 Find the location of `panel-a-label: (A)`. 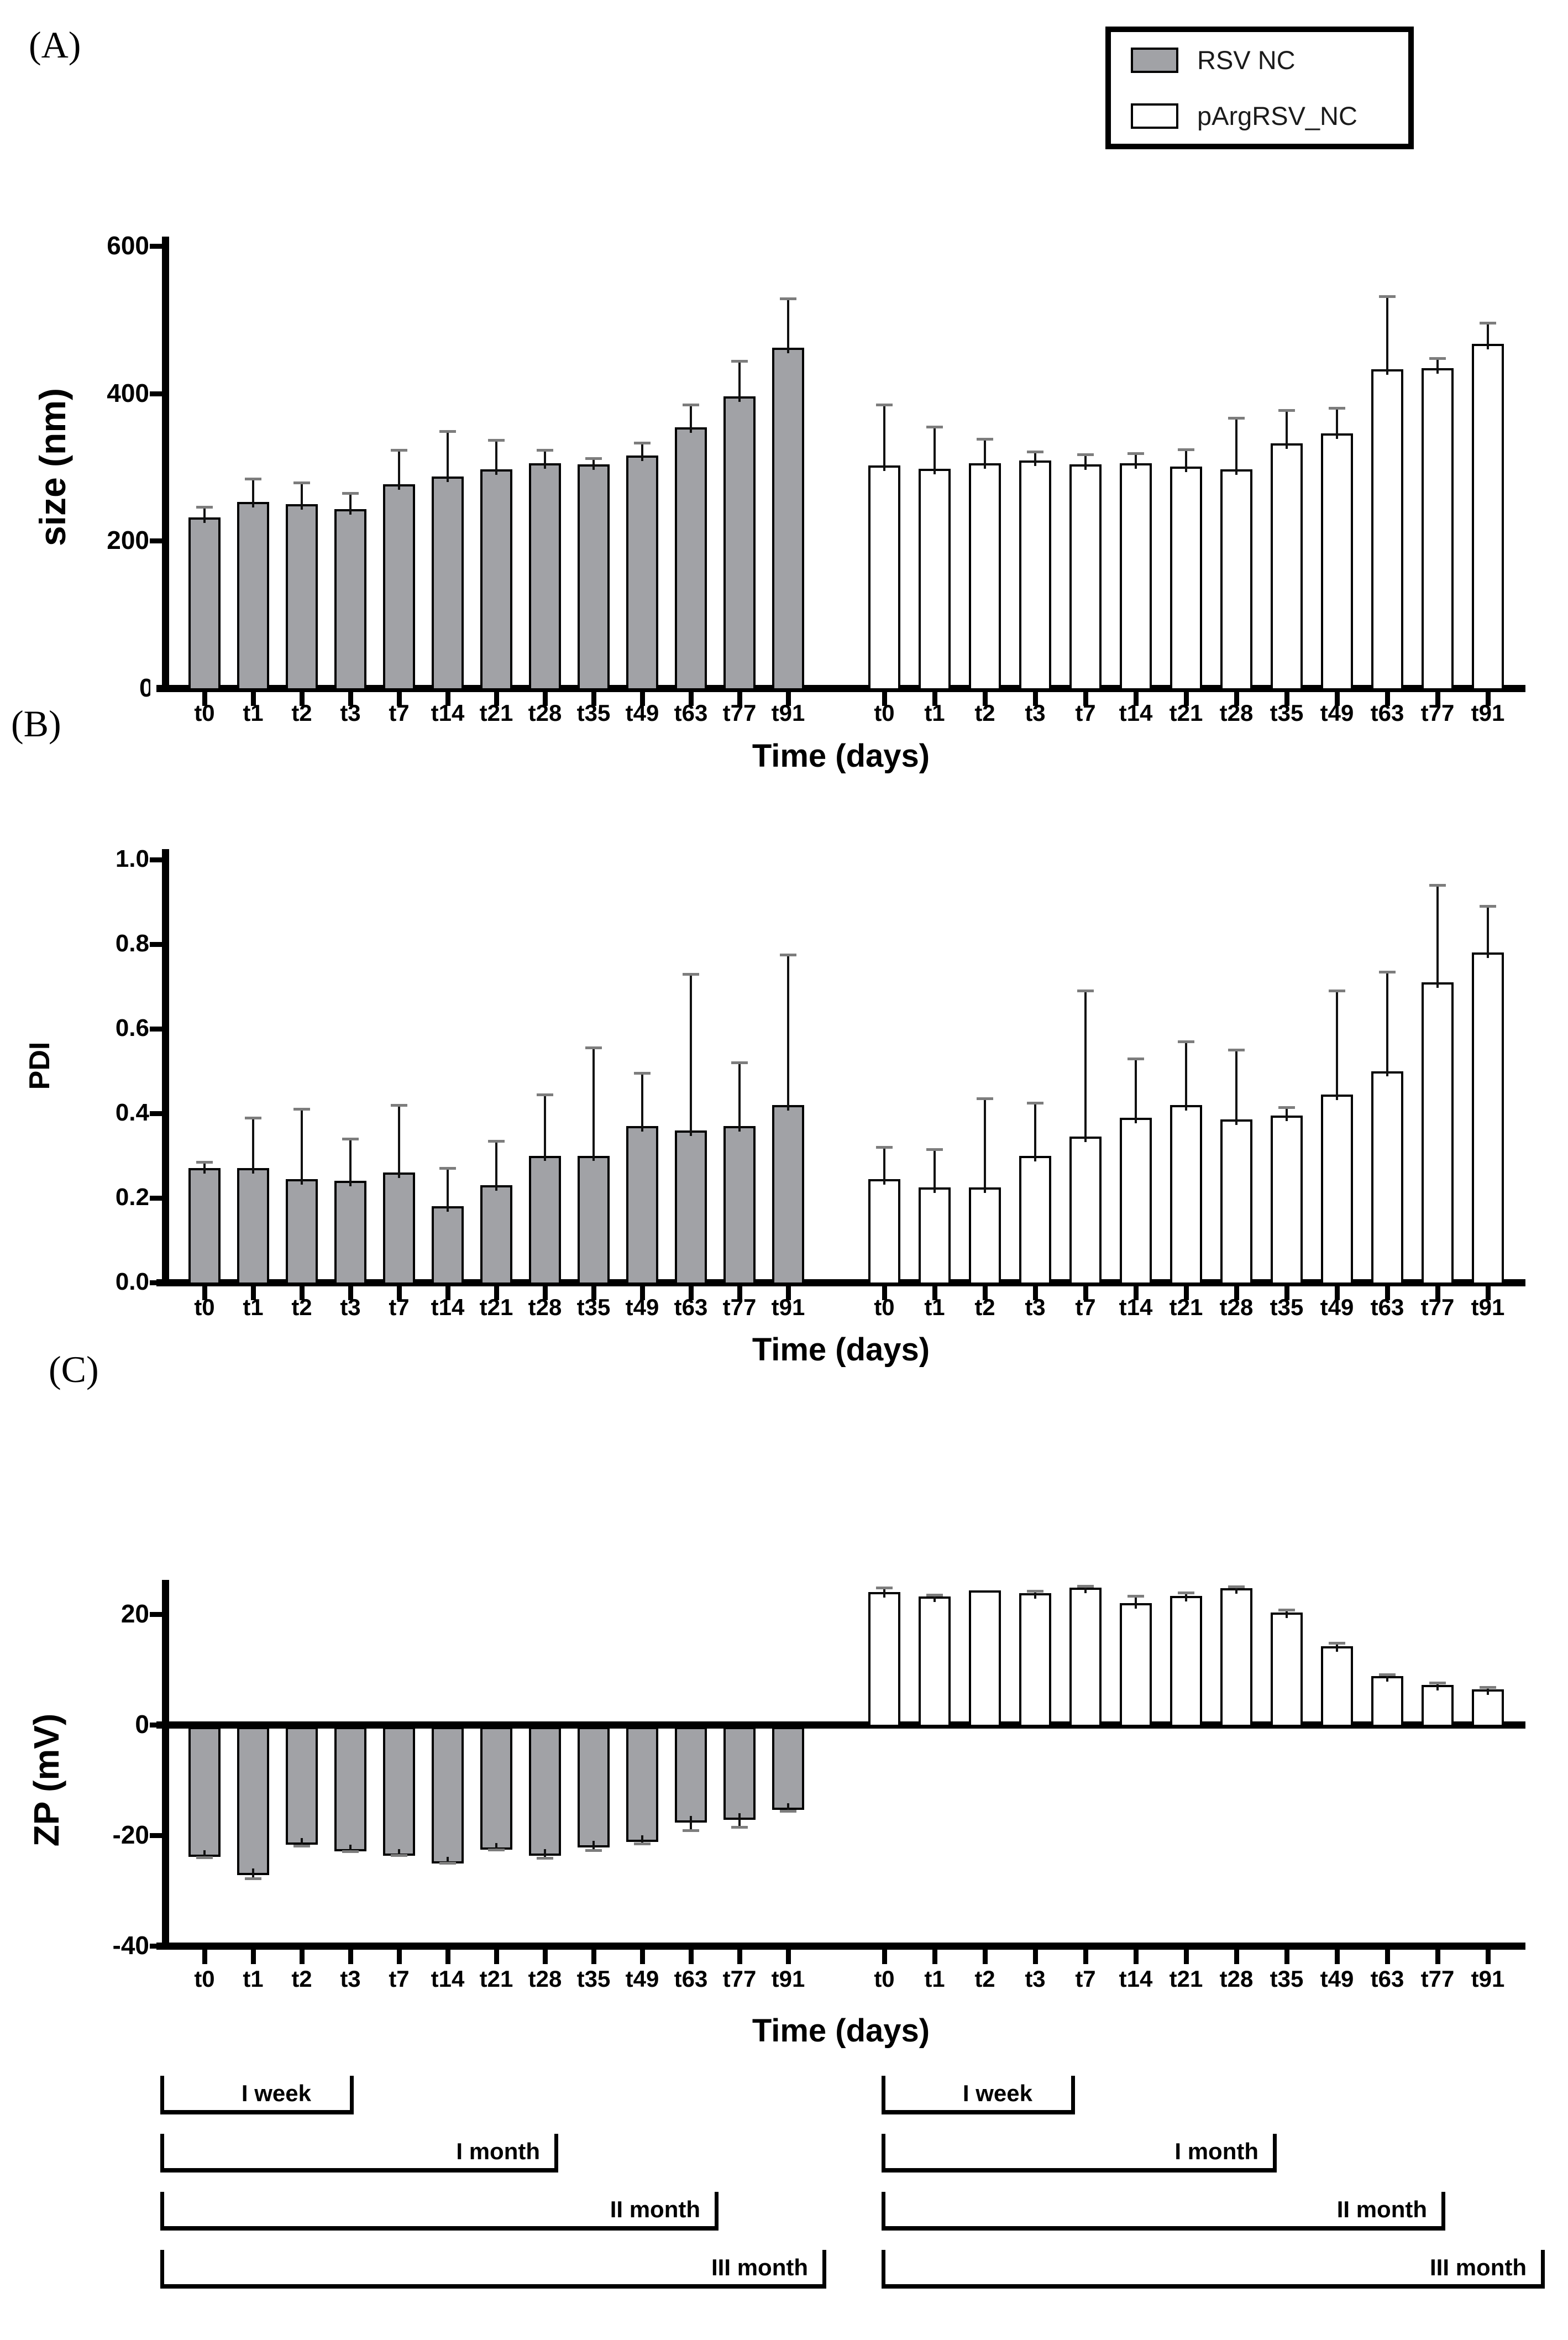

panel-a-label: (A) is located at coordinates (55, 45).